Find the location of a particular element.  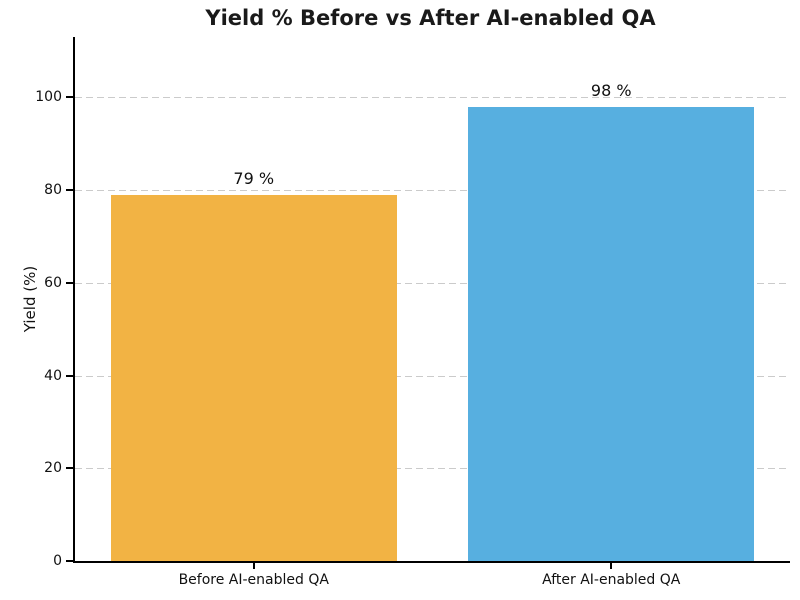

y-tick-label: 60 is located at coordinates (53, 282).